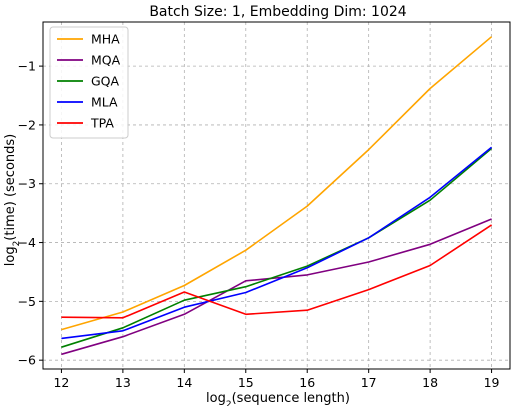  I want to click on x-axis-label: log2(sequence length), so click(278, 398).